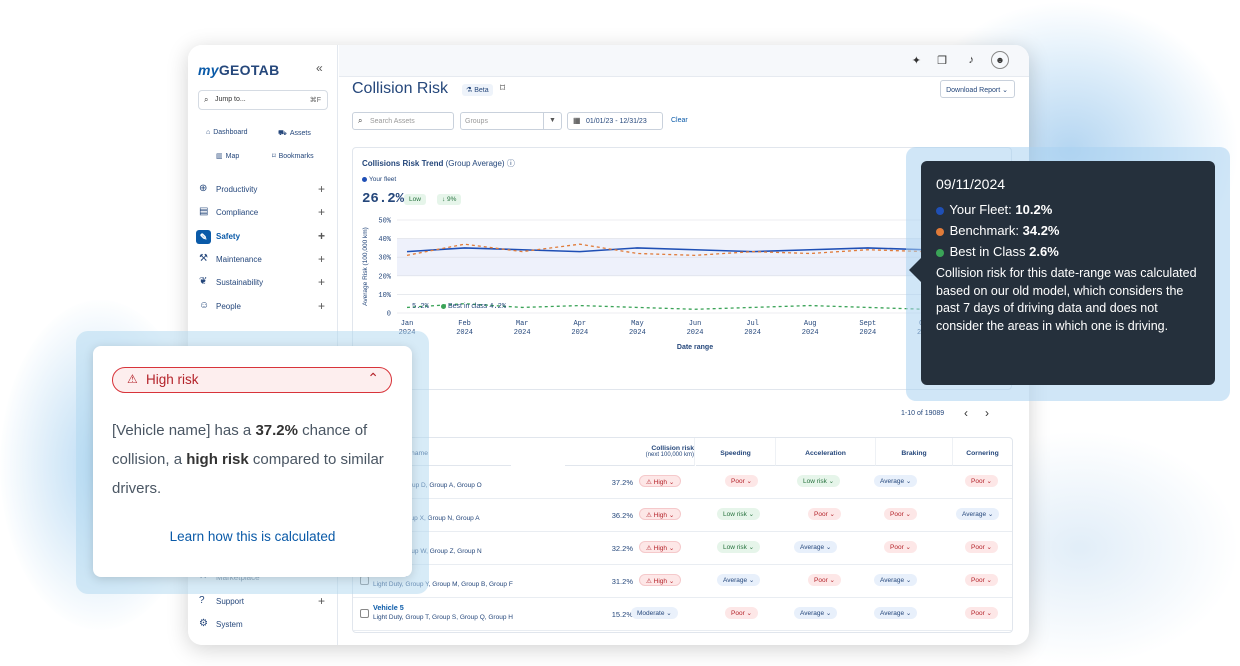 The image size is (1240, 666). I want to click on row-checkbox, so click(364, 613).